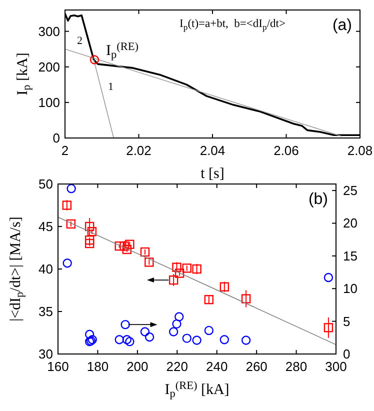  I want to click on y-tick-label: 300, so click(49, 31).